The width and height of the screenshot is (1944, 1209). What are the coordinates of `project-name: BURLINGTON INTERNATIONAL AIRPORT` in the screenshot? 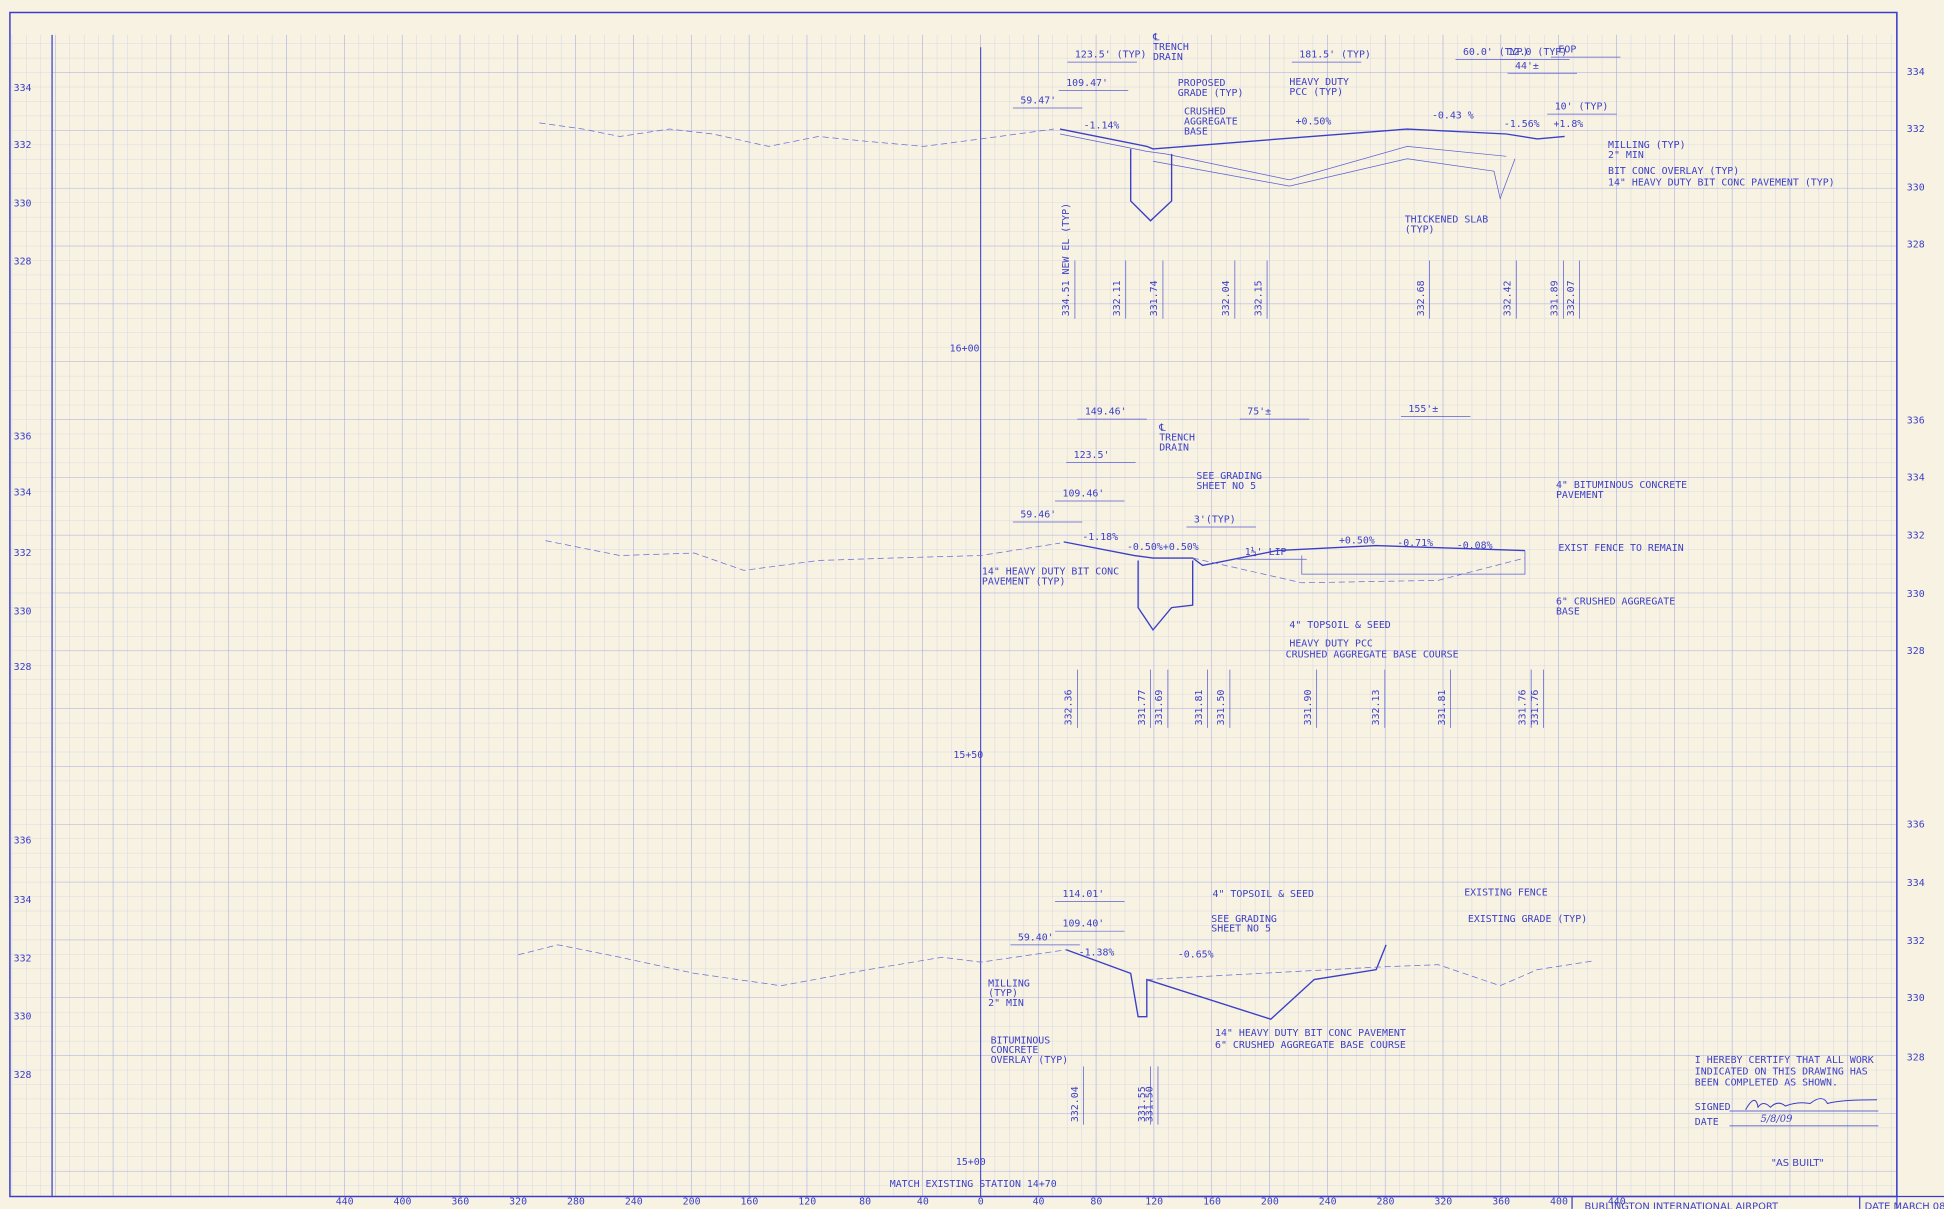 It's located at (1681, 1205).